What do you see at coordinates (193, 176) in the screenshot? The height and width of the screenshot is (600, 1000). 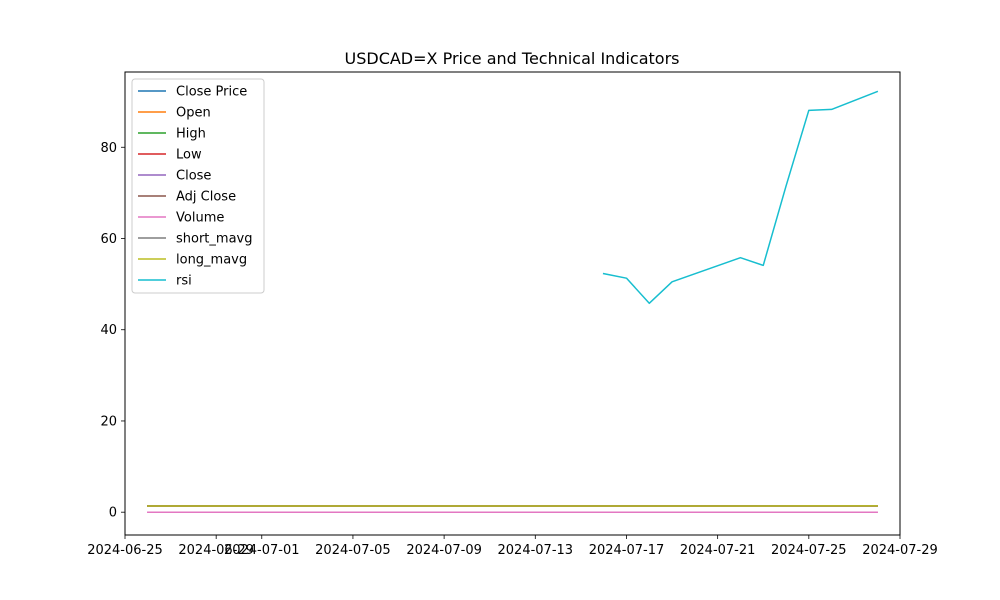 I see `legend-label: Close` at bounding box center [193, 176].